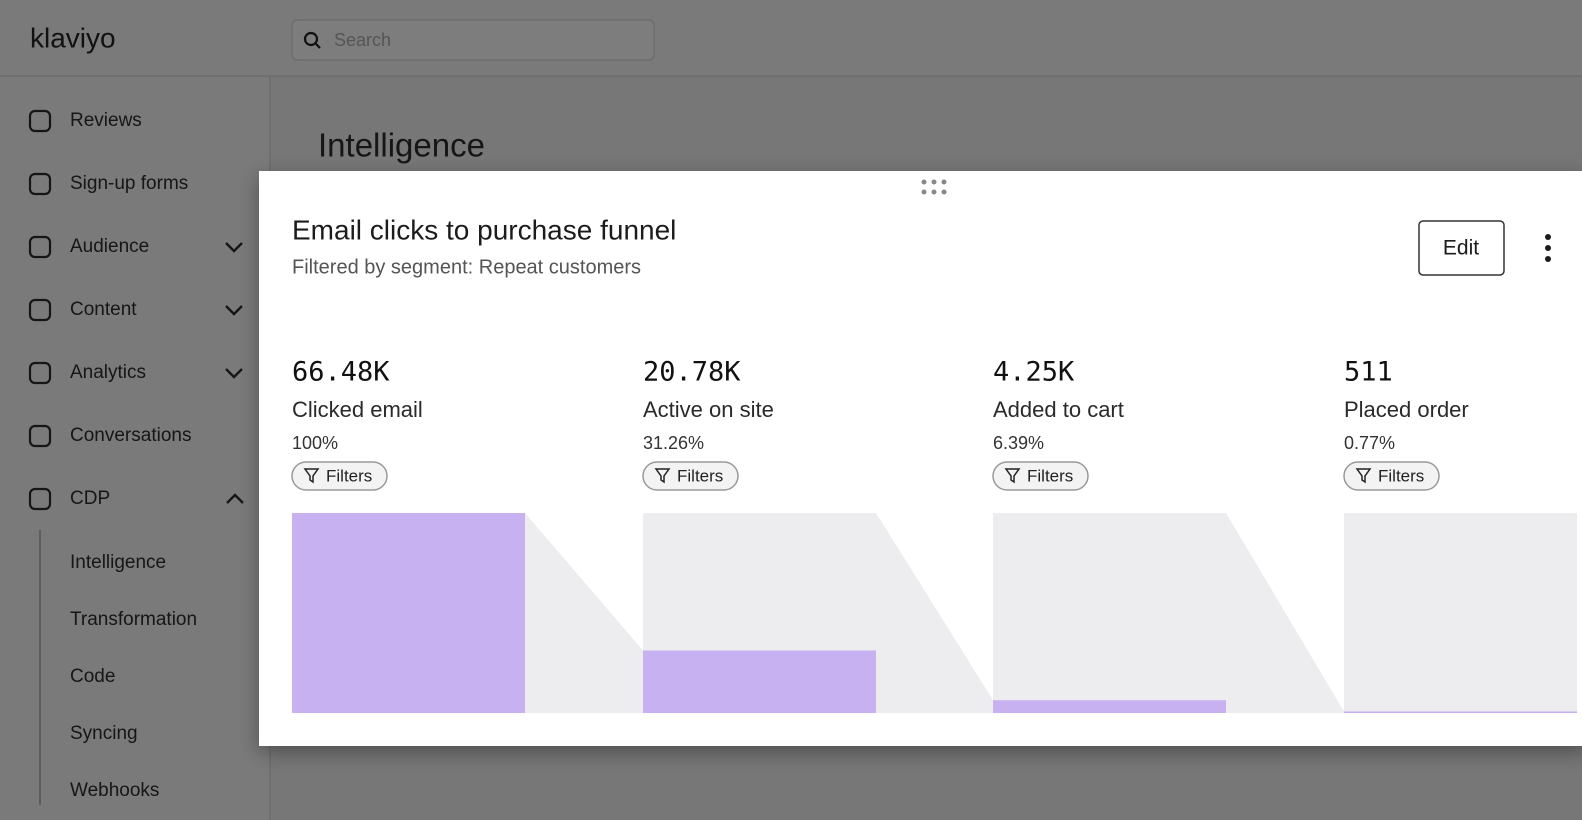 The height and width of the screenshot is (820, 1582). What do you see at coordinates (133, 619) in the screenshot?
I see `nav-sub-item: Transformation` at bounding box center [133, 619].